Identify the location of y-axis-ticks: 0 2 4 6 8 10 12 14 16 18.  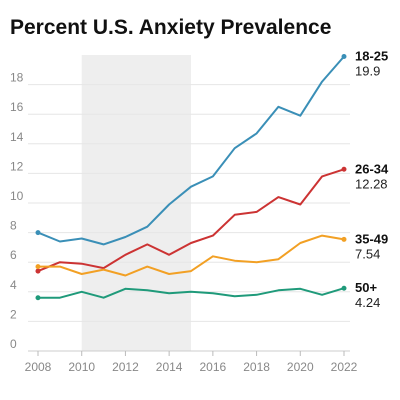
(17, 211).